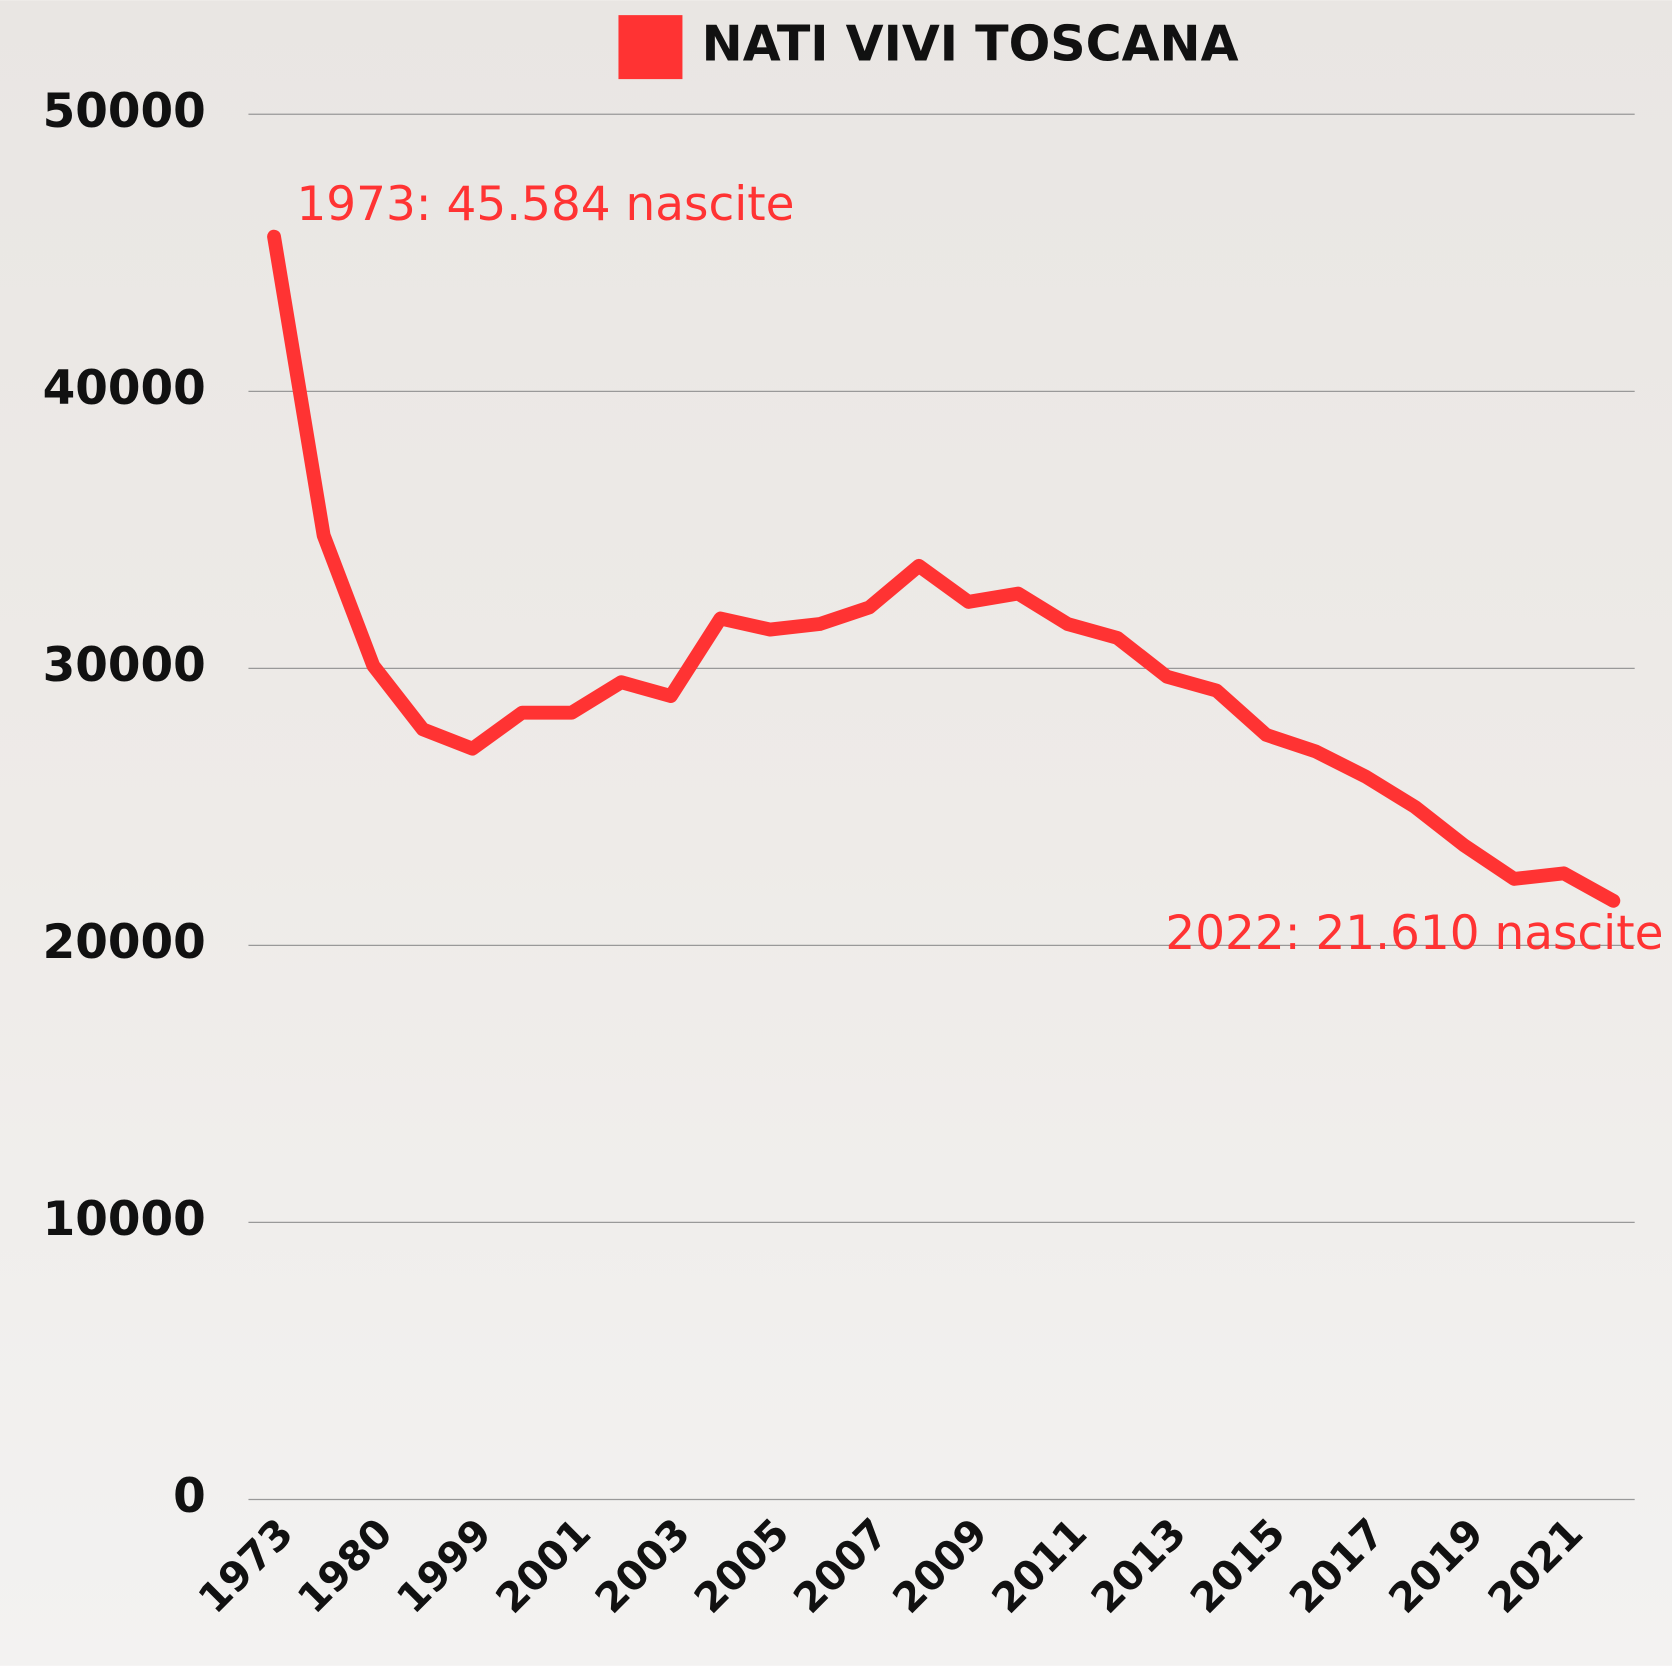 Image resolution: width=1672 pixels, height=1666 pixels. I want to click on y-tick-label: 40000, so click(124, 388).